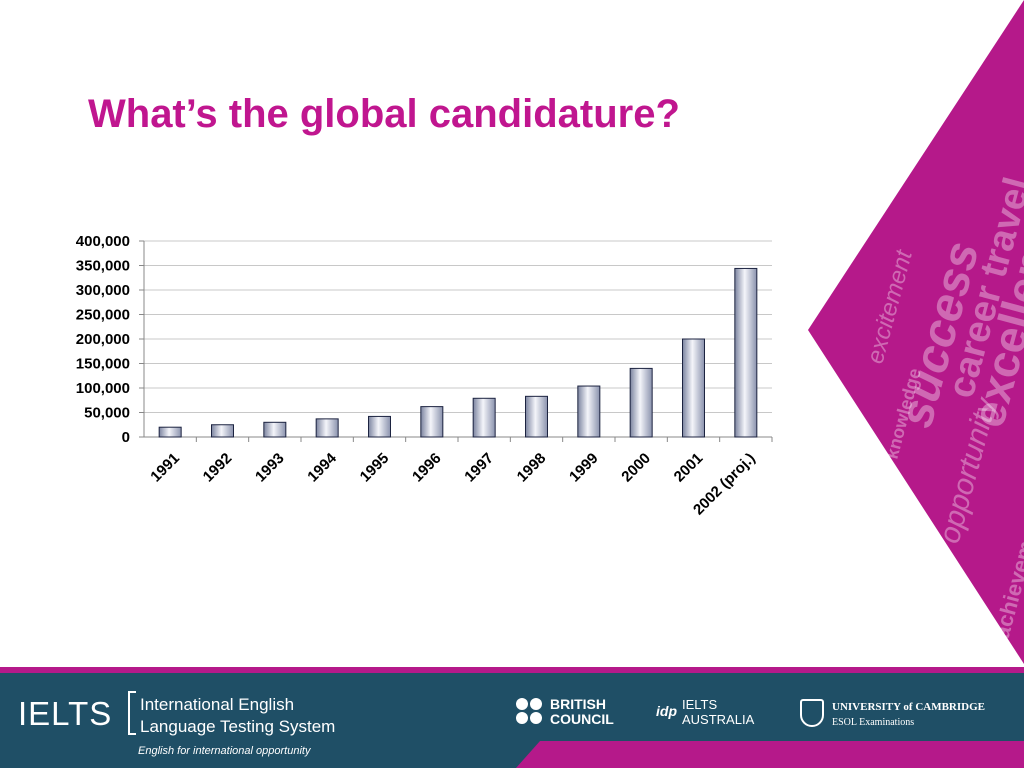 This screenshot has width=1024, height=768. What do you see at coordinates (873, 722) in the screenshot?
I see `cambridge-line2: ESOL Examinations` at bounding box center [873, 722].